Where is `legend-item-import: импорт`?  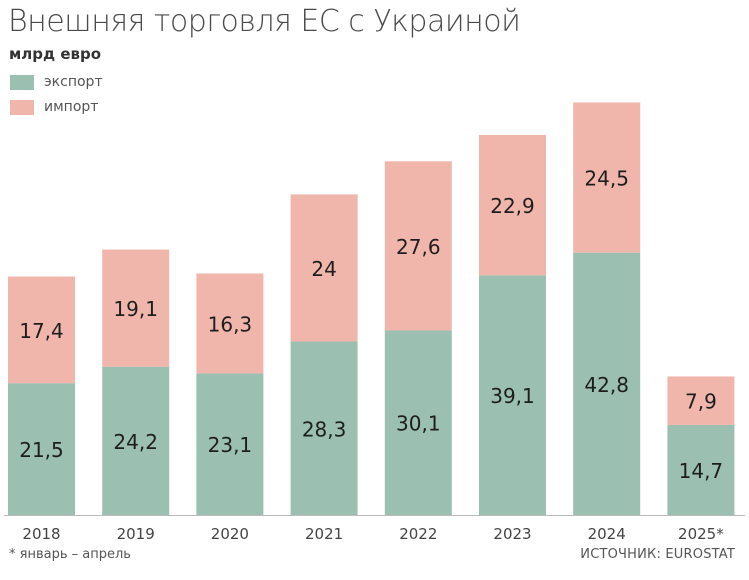 legend-item-import: импорт is located at coordinates (54, 107).